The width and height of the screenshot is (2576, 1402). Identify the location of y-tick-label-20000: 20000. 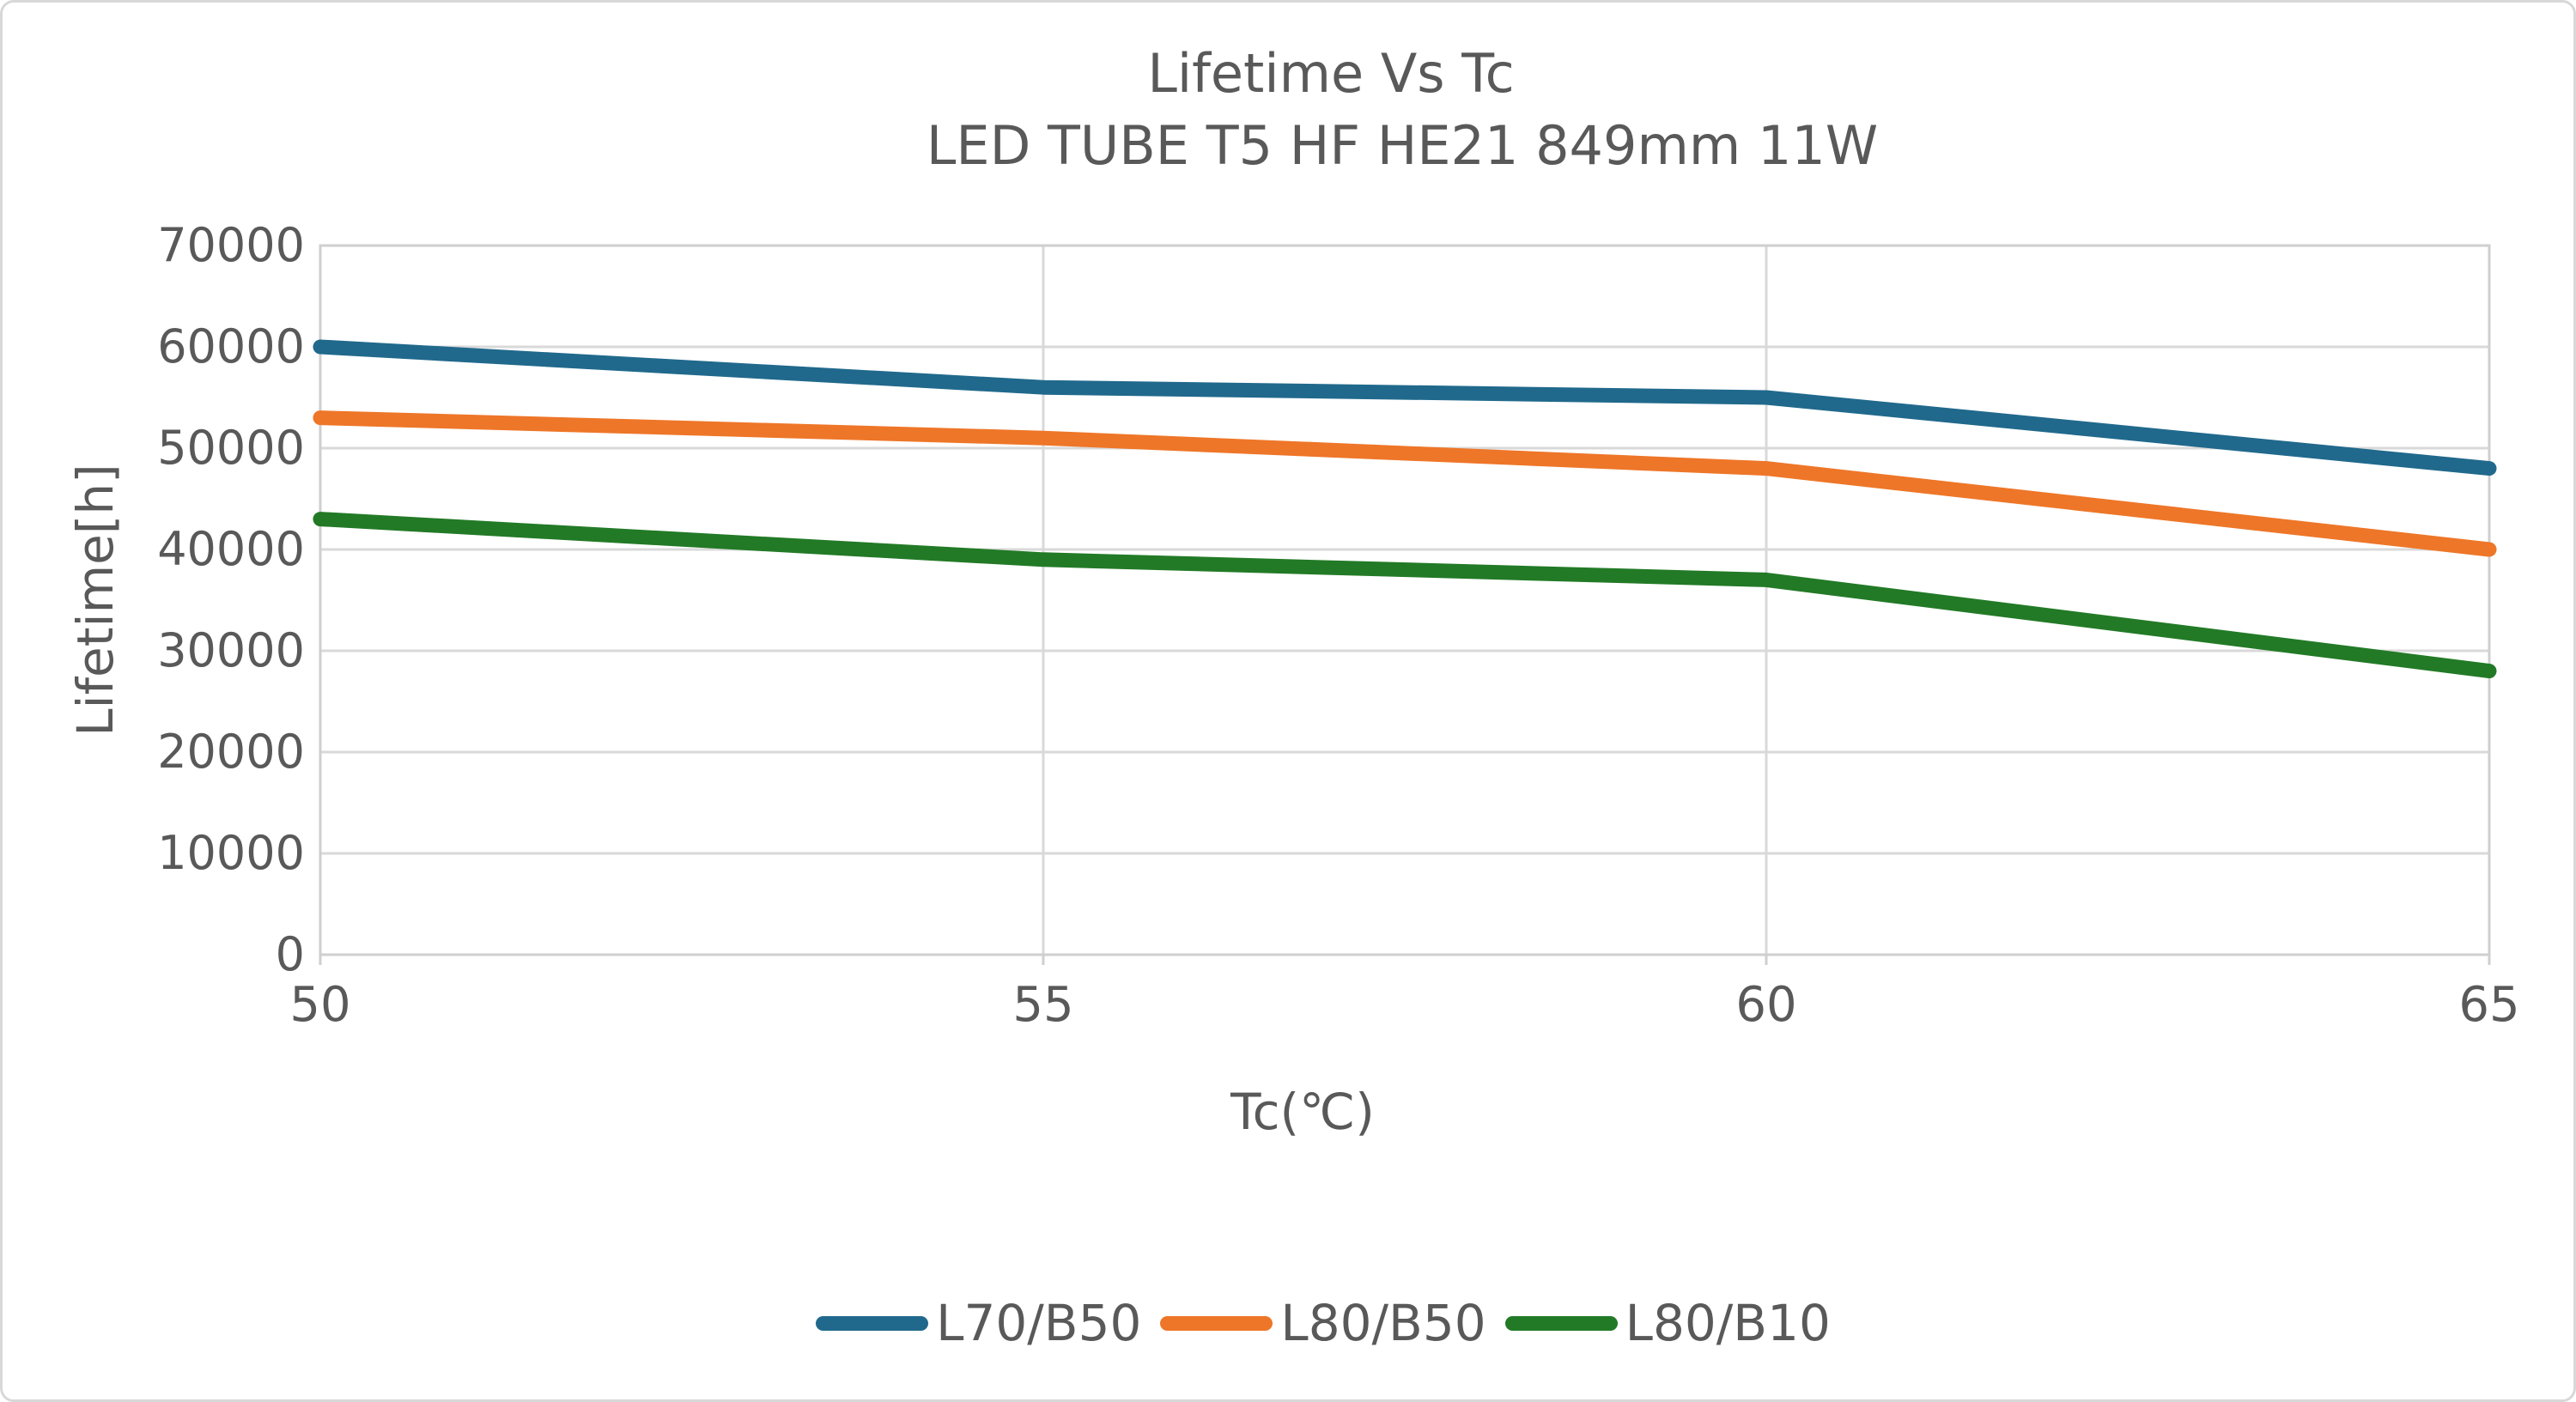
(231, 752).